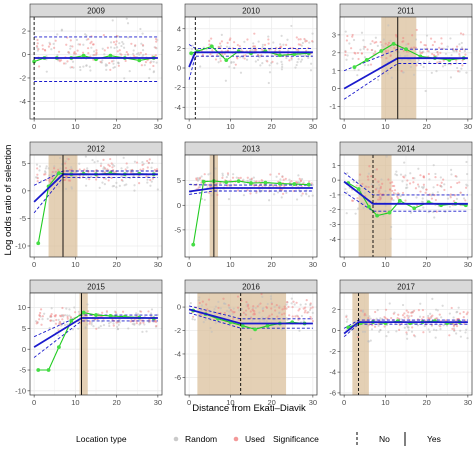 Image resolution: width=474 pixels, height=452 pixels. I want to click on segment-mean-point, so click(242, 325).